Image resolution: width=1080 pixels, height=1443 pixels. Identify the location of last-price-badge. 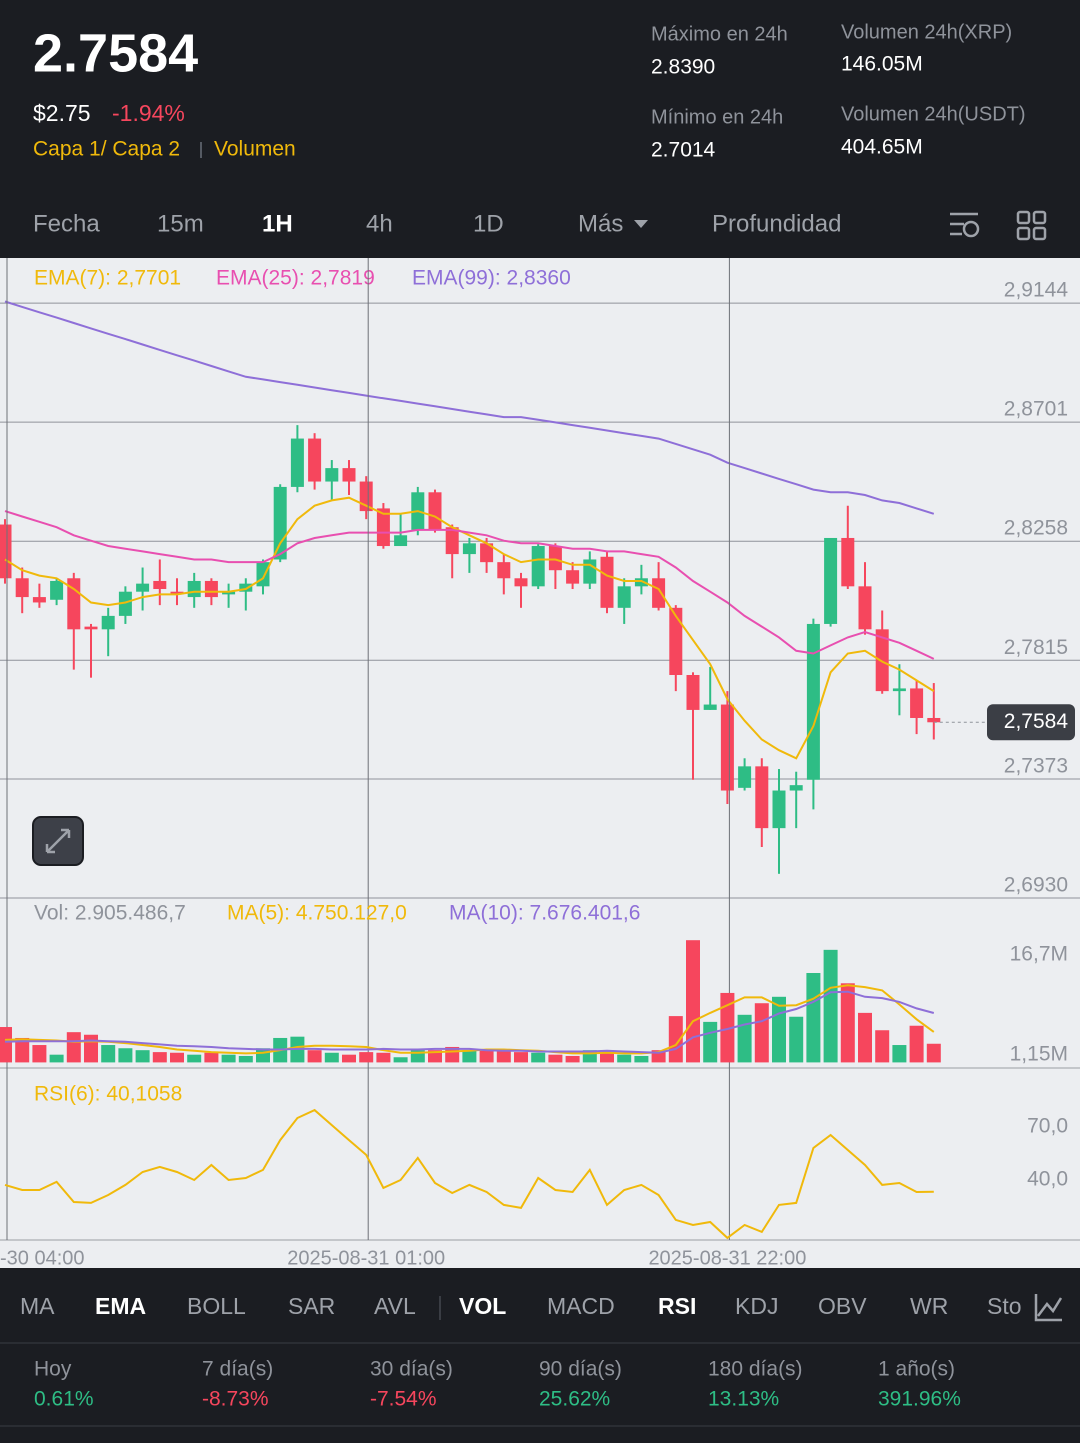
(1031, 722).